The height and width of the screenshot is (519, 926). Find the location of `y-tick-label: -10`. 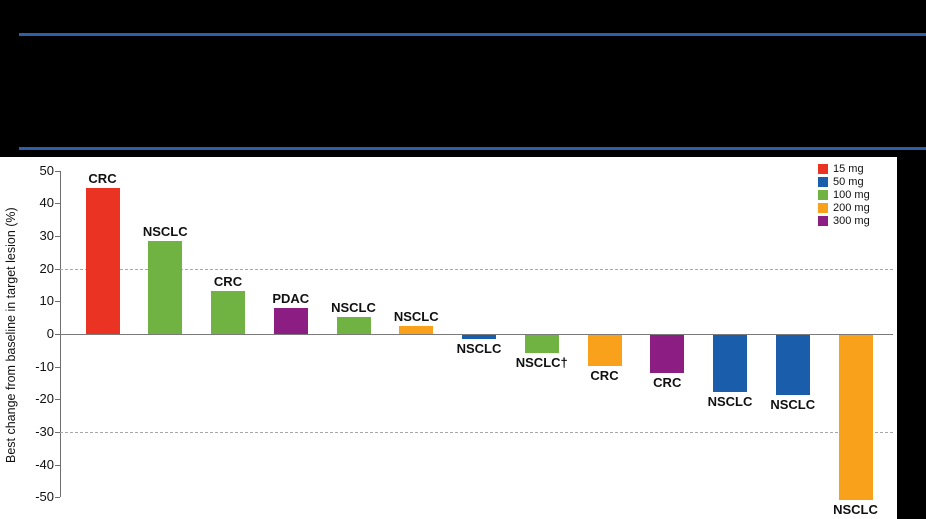

y-tick-label: -10 is located at coordinates (44, 366).